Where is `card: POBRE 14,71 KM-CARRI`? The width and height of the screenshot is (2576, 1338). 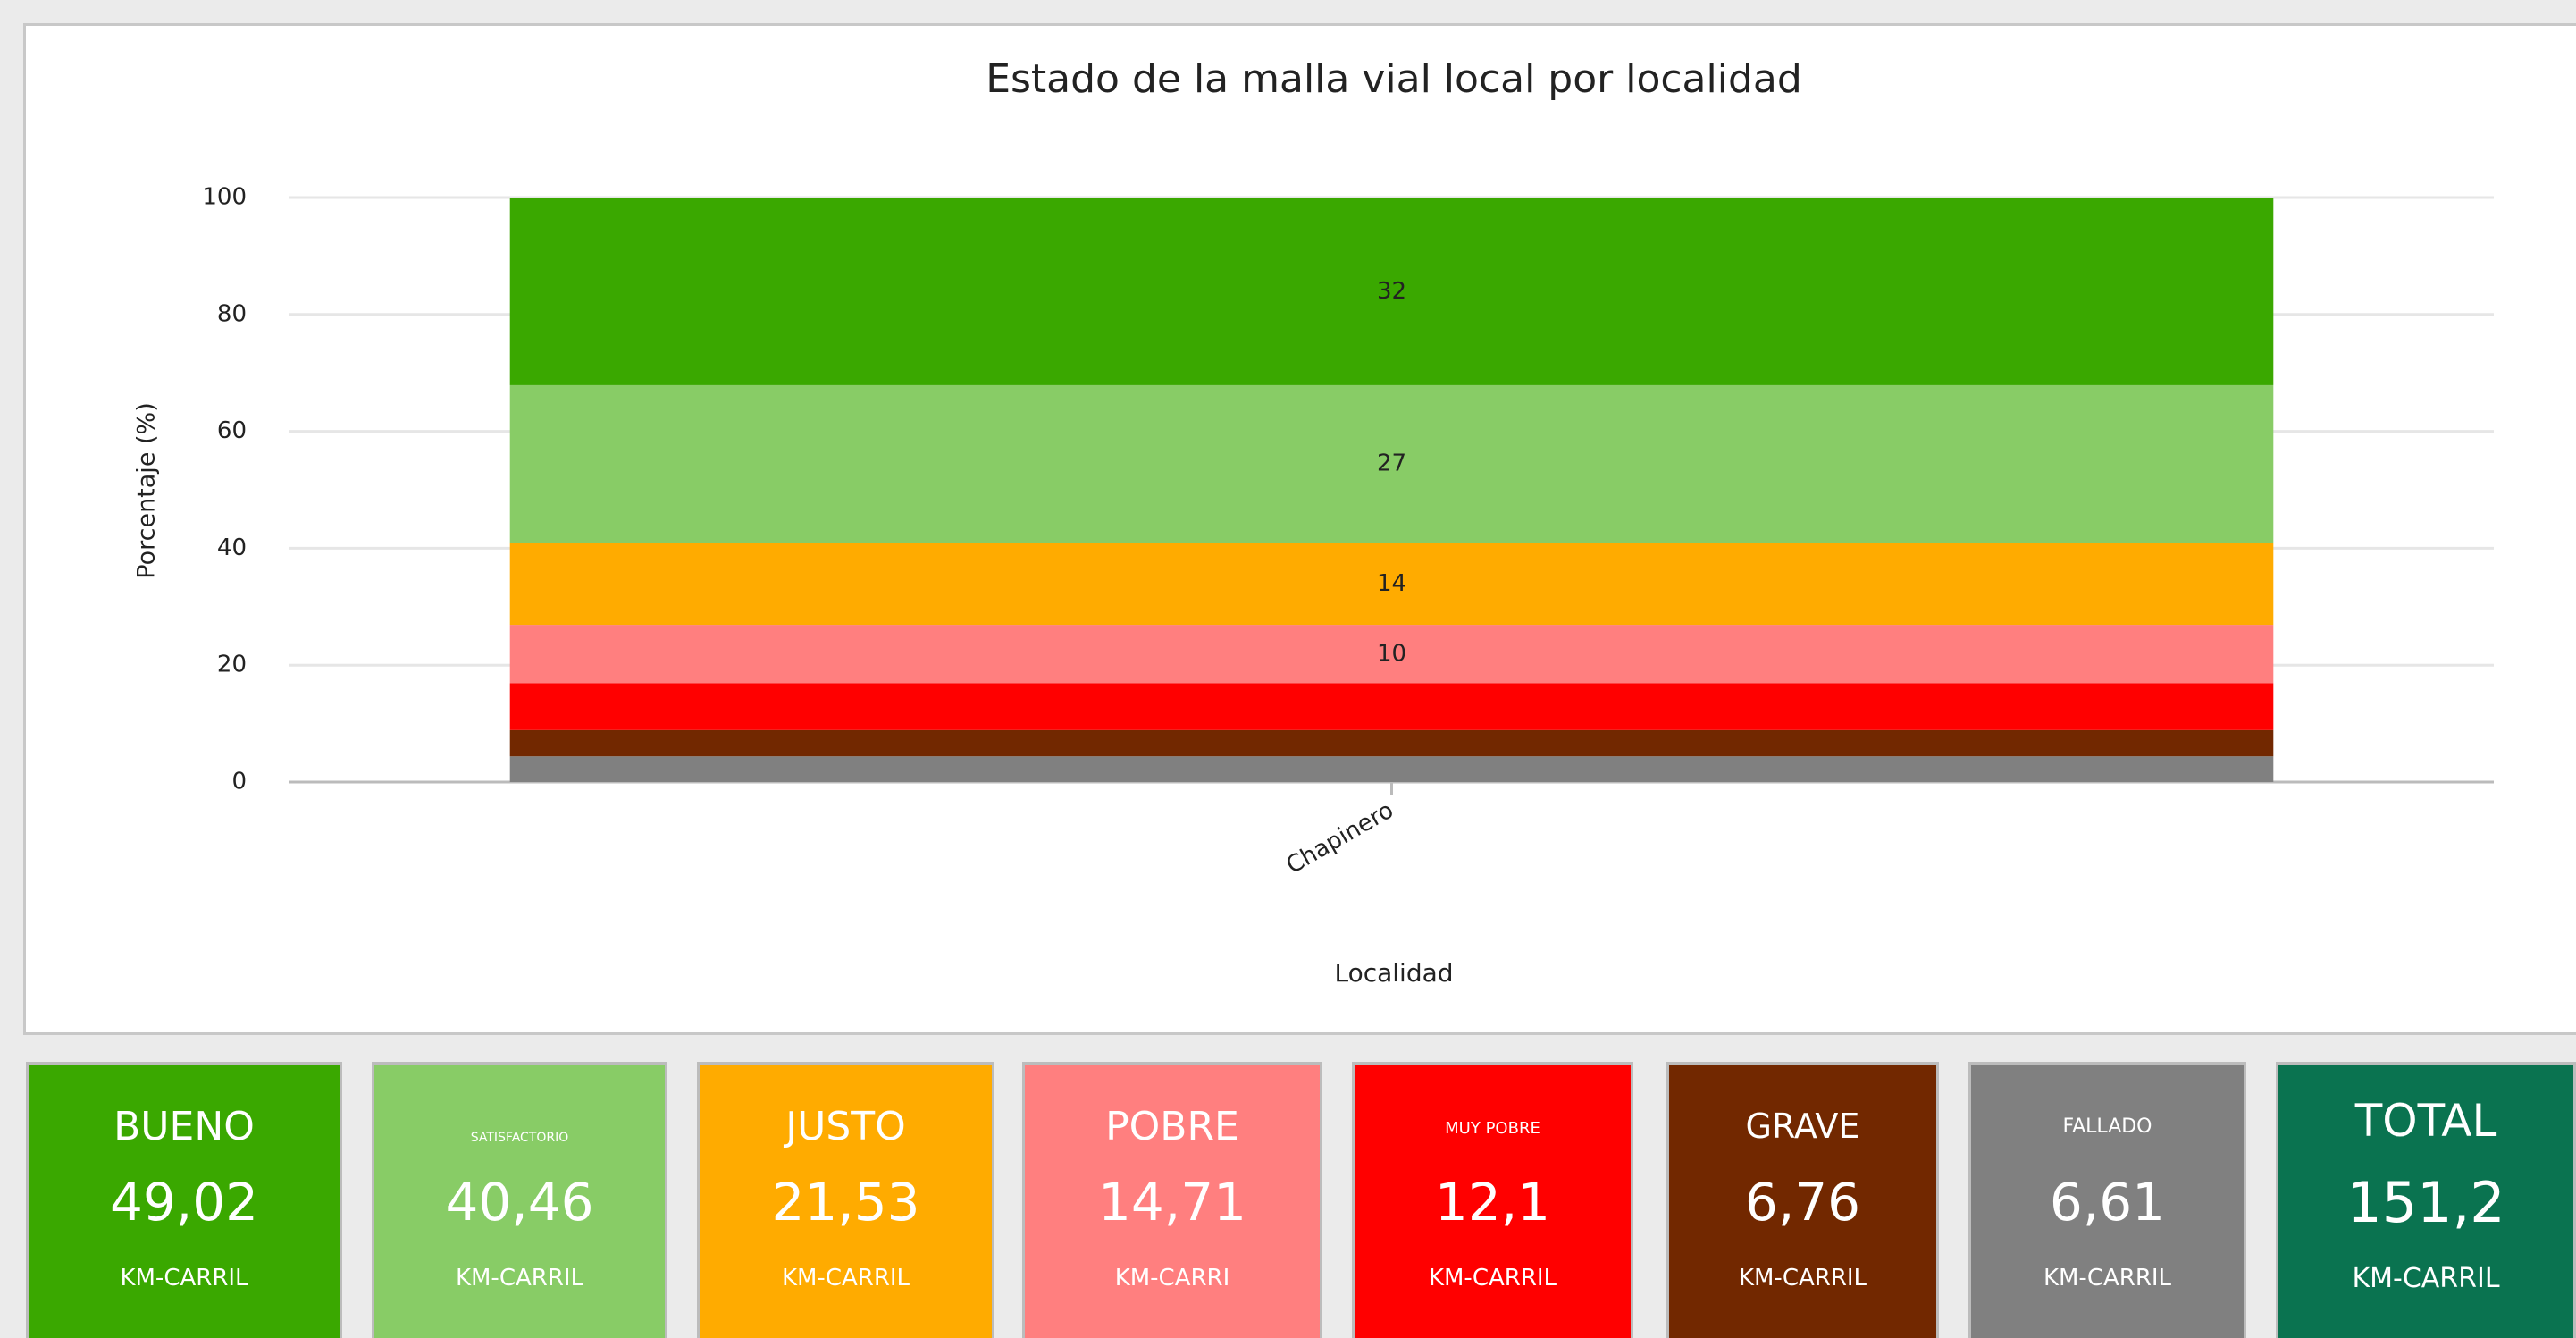
card: POBRE 14,71 KM-CARRI is located at coordinates (1172, 1200).